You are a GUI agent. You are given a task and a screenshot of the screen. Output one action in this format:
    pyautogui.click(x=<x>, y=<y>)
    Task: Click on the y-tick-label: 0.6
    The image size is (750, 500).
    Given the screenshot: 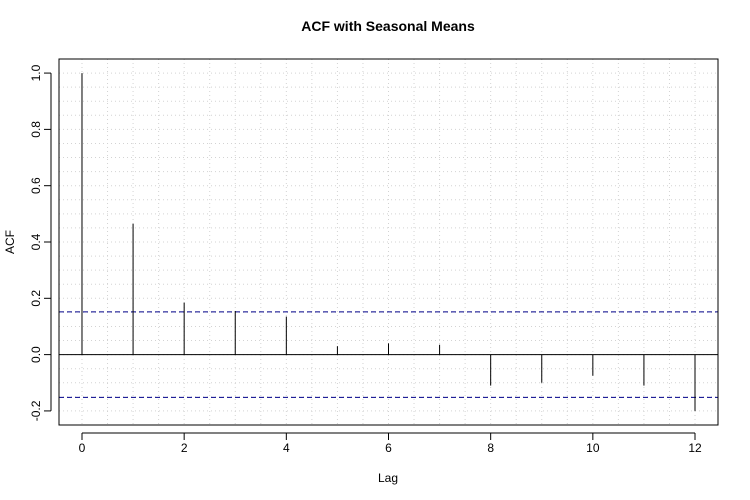 What is the action you would take?
    pyautogui.click(x=36, y=185)
    